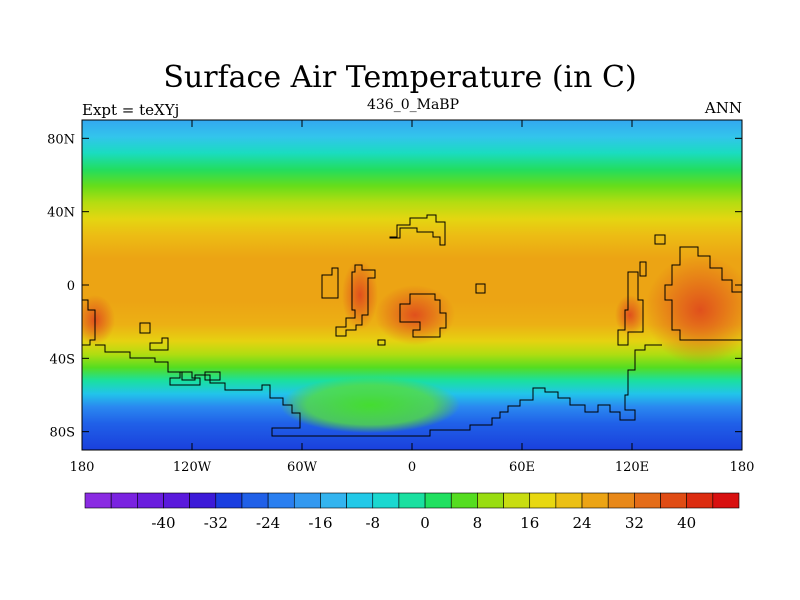 This screenshot has width=800, height=600. Describe the element at coordinates (302, 467) in the screenshot. I see `lon-tick-label: 60W` at that location.